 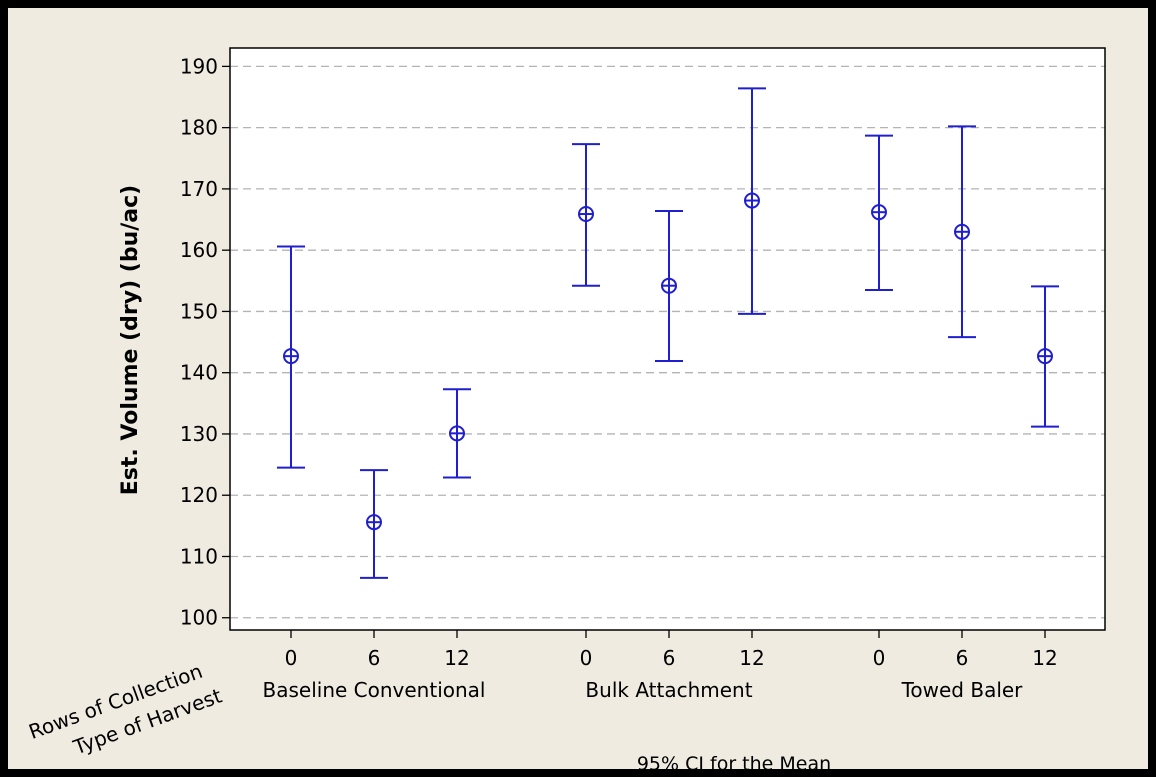 What do you see at coordinates (205, 342) in the screenshot?
I see `y-axis-ticks: 100 110 120 130 140 150 160 170 180 190` at bounding box center [205, 342].